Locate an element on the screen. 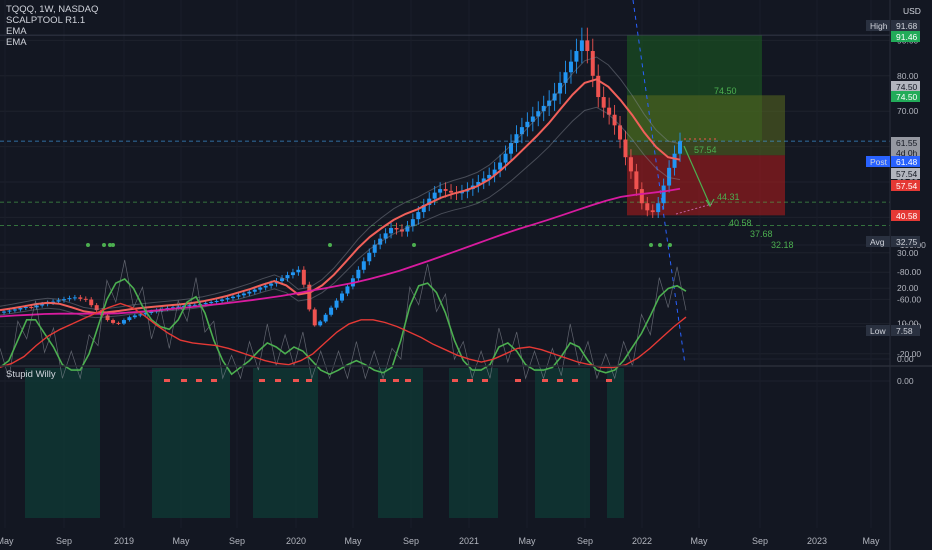 This screenshot has width=932, height=550. price-label-value: 32.75 is located at coordinates (907, 242).